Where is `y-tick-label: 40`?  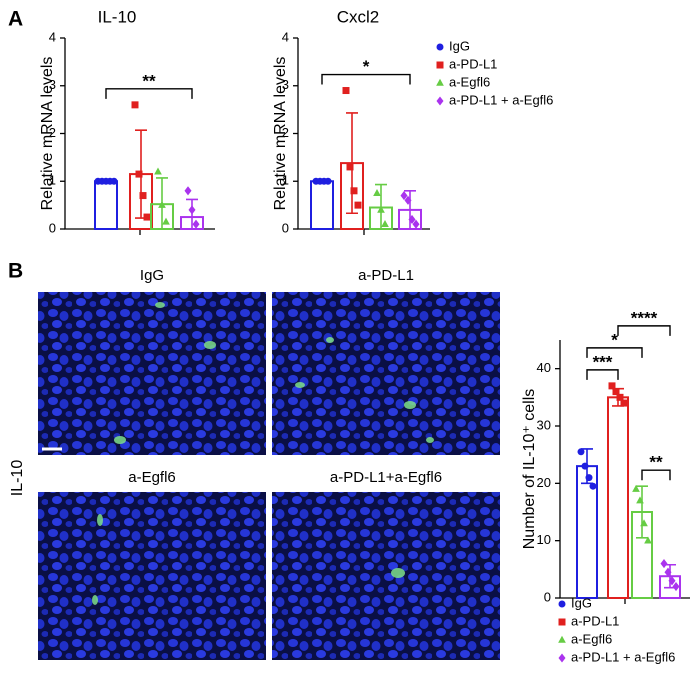 y-tick-label: 40 is located at coordinates (544, 367).